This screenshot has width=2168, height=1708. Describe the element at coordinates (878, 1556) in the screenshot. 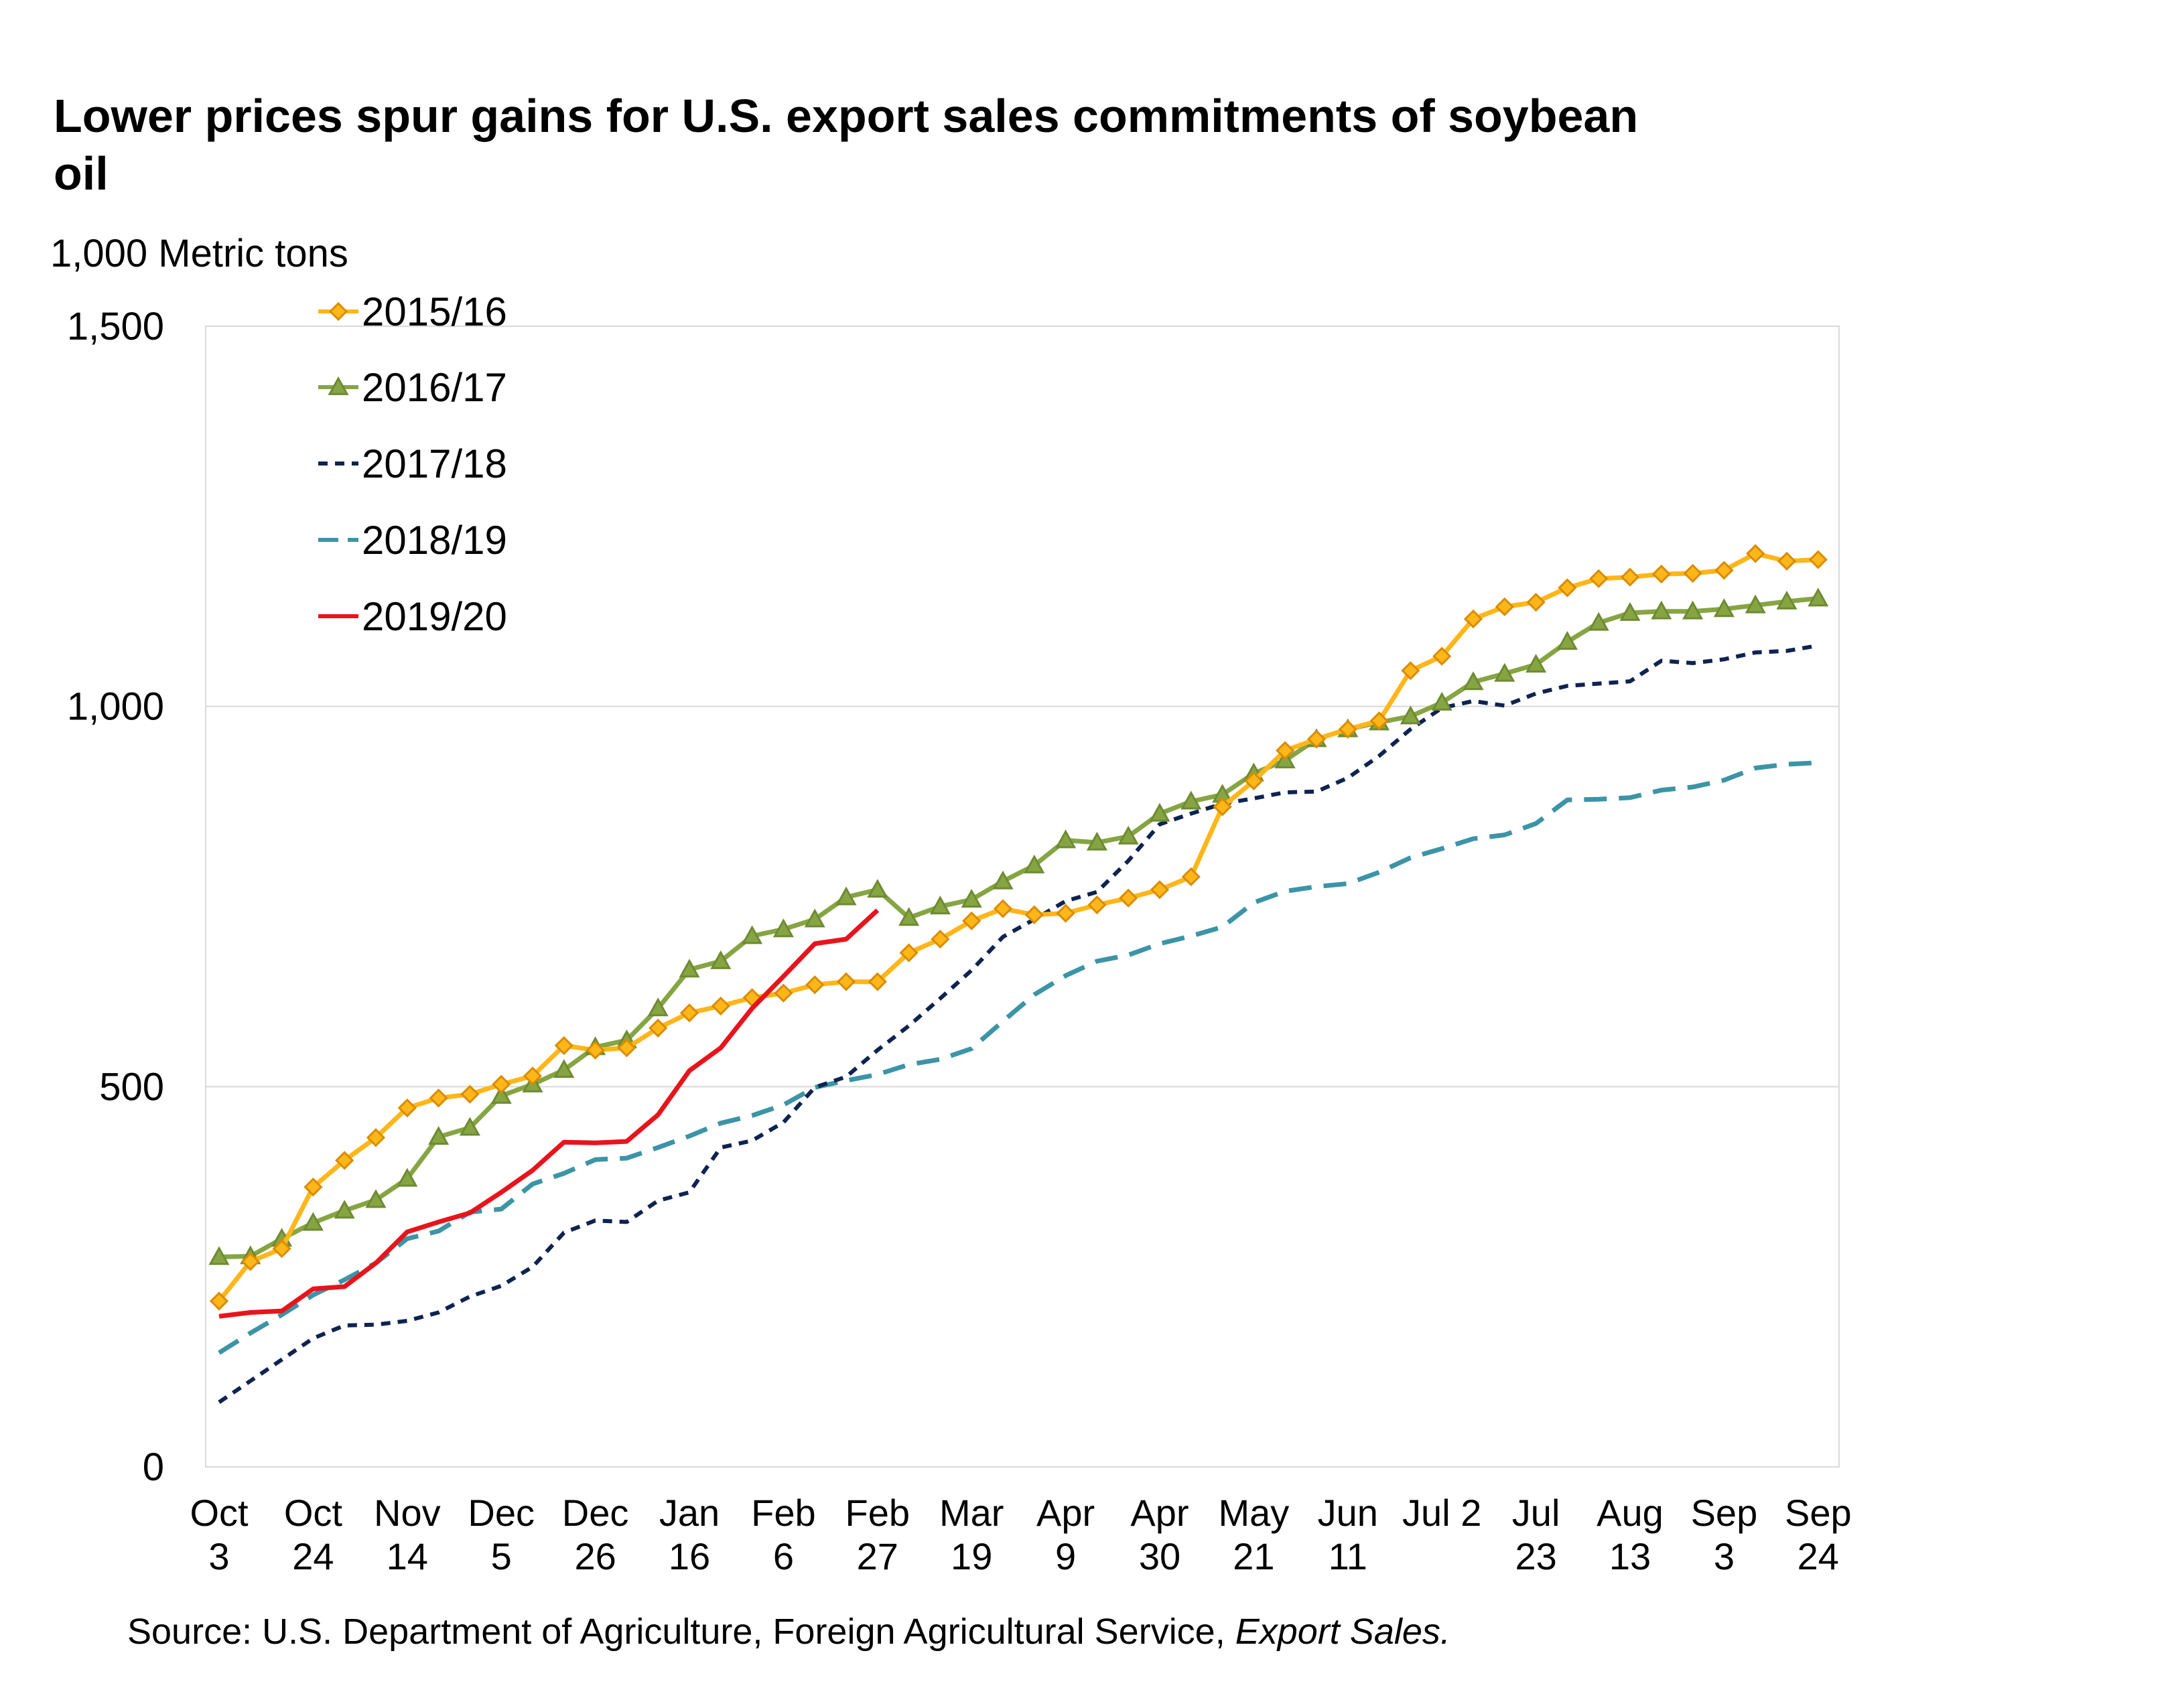

I see `x-tick-label-line2: 27` at that location.